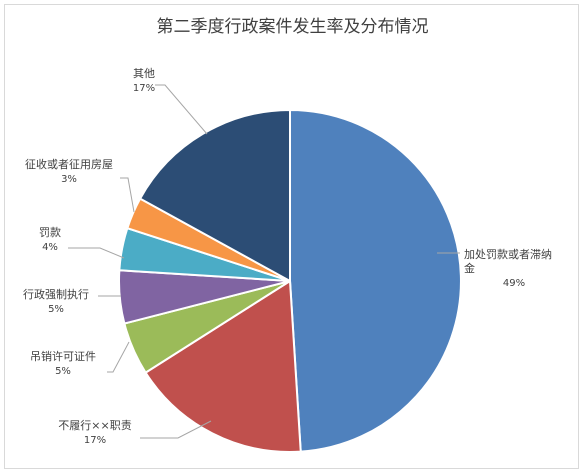 This screenshot has height=475, width=585. Describe the element at coordinates (94, 425) in the screenshot. I see `slice-label: 不履行××职责` at that location.